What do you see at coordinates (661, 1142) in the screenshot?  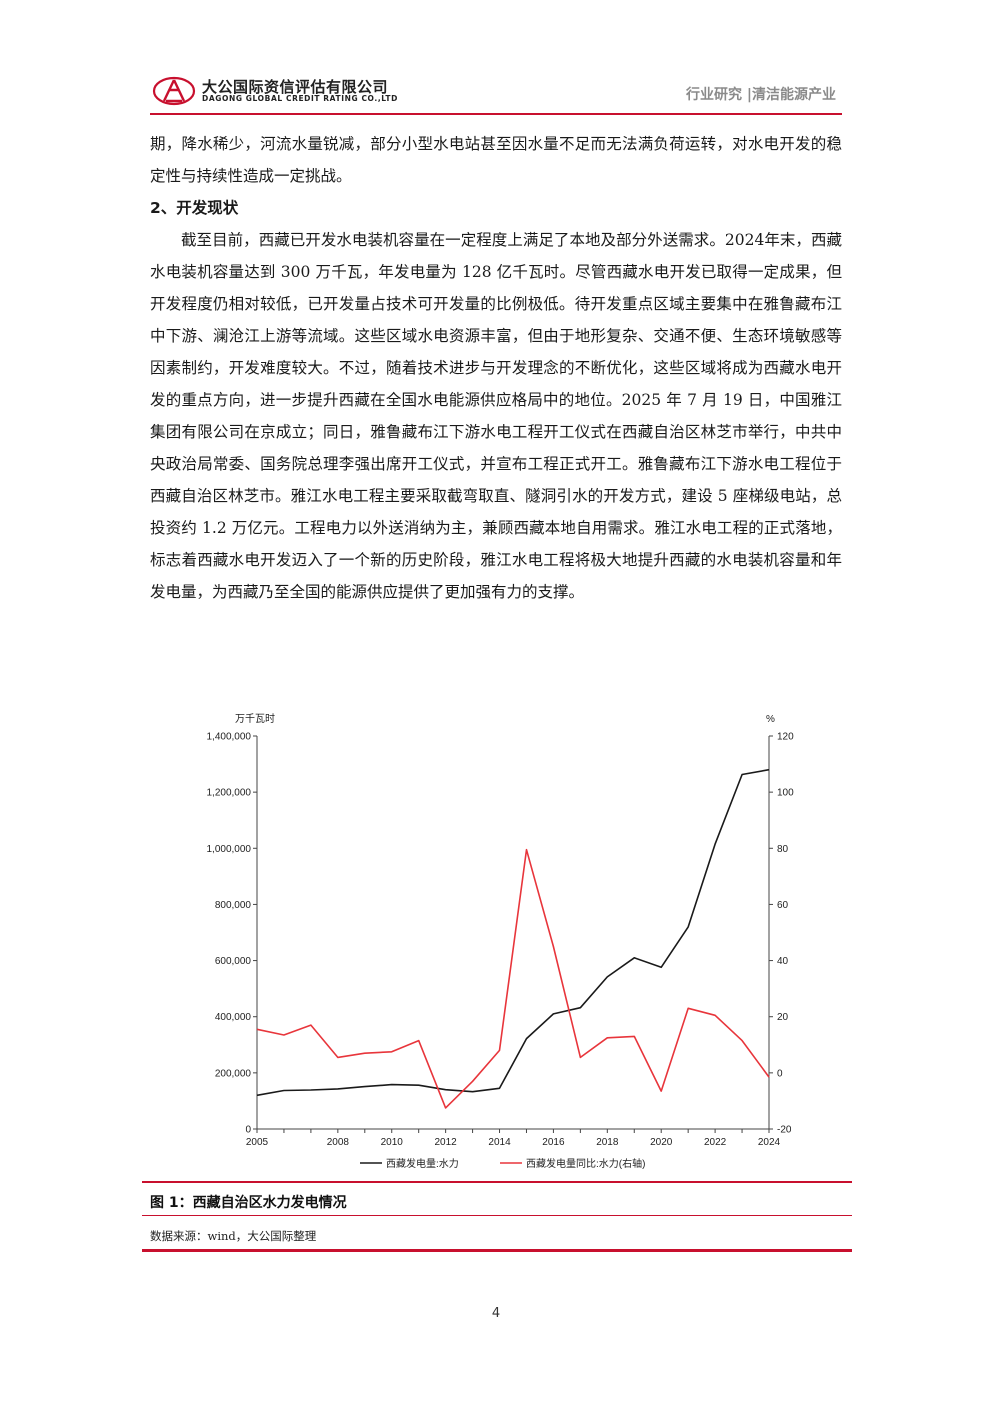 I see `x-tick-label: 2020` at bounding box center [661, 1142].